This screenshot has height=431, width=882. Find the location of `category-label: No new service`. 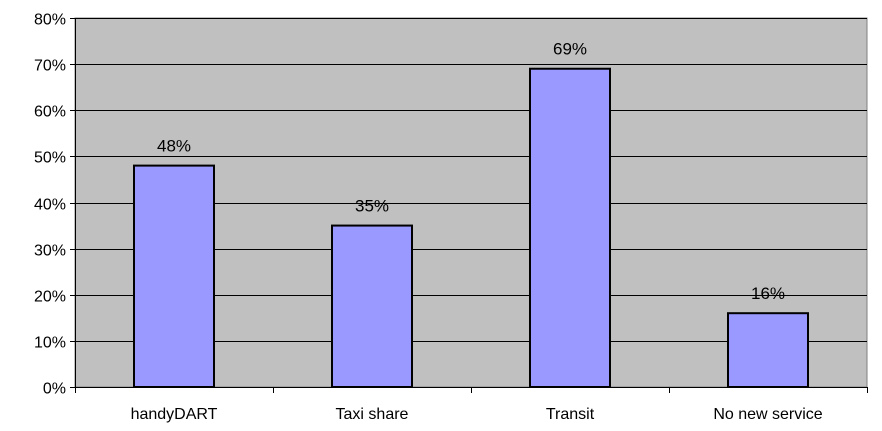

category-label: No new service is located at coordinates (767, 414).